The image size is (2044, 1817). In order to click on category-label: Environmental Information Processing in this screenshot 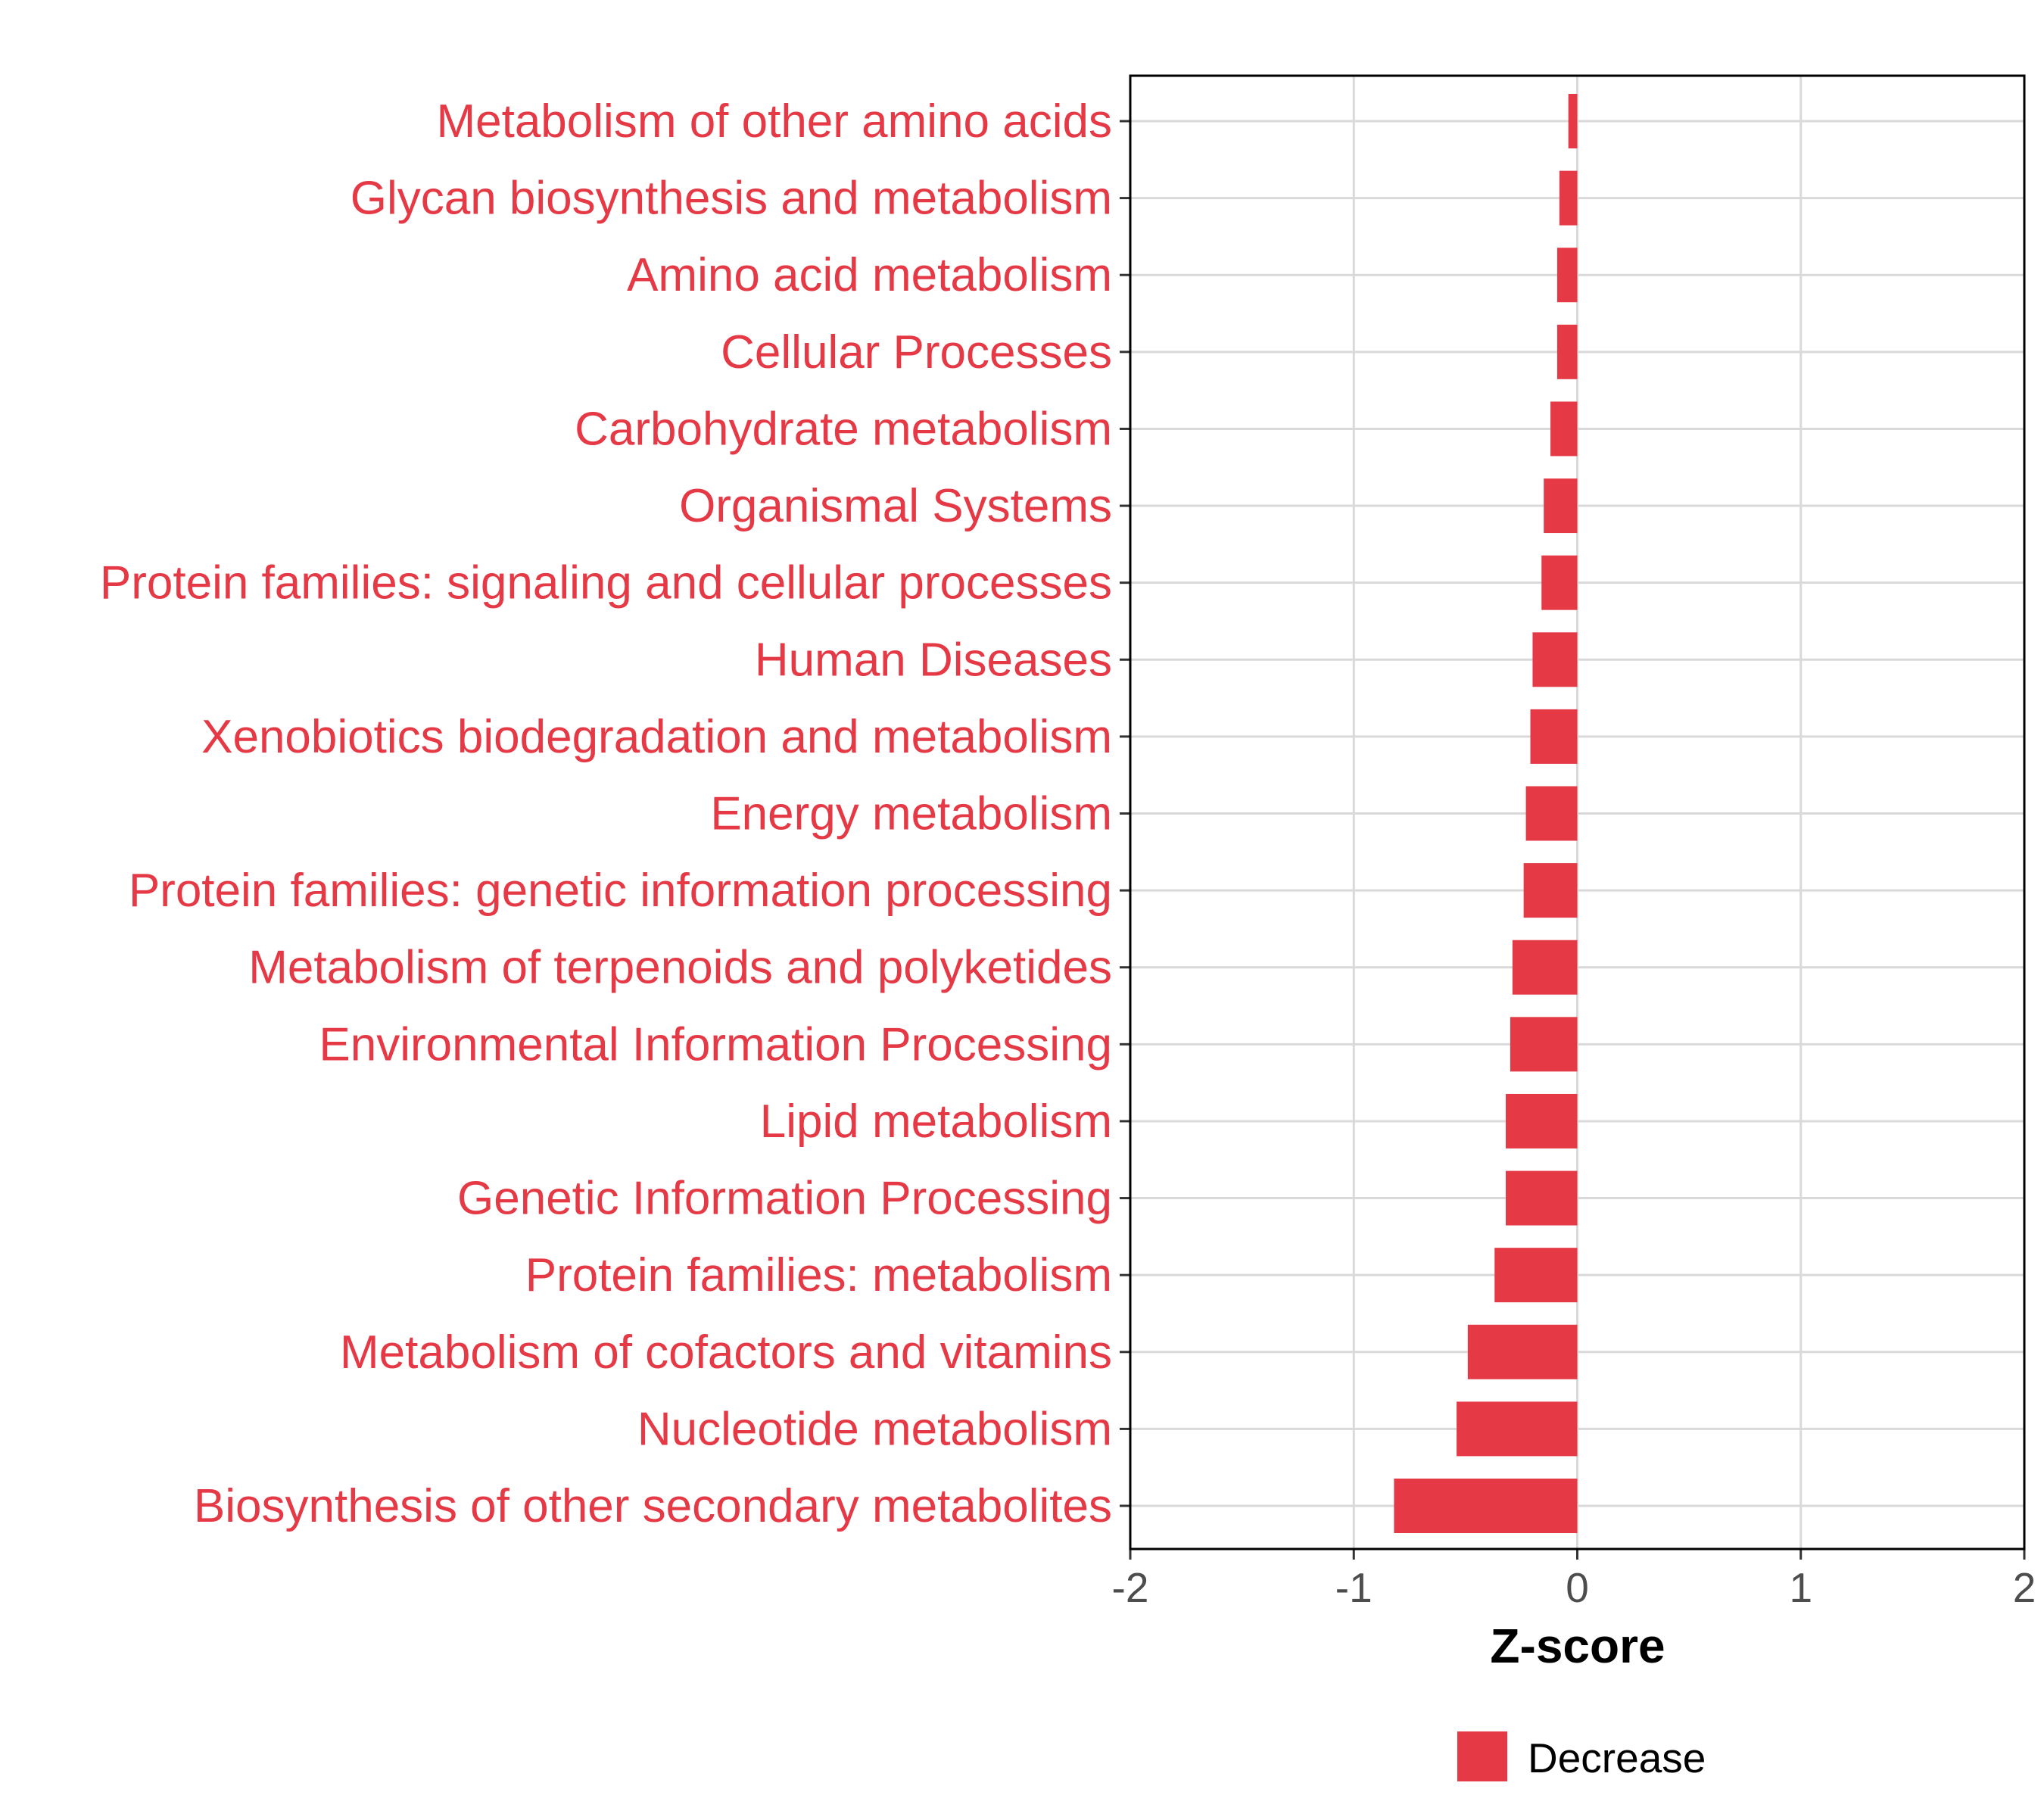, I will do `click(715, 1044)`.